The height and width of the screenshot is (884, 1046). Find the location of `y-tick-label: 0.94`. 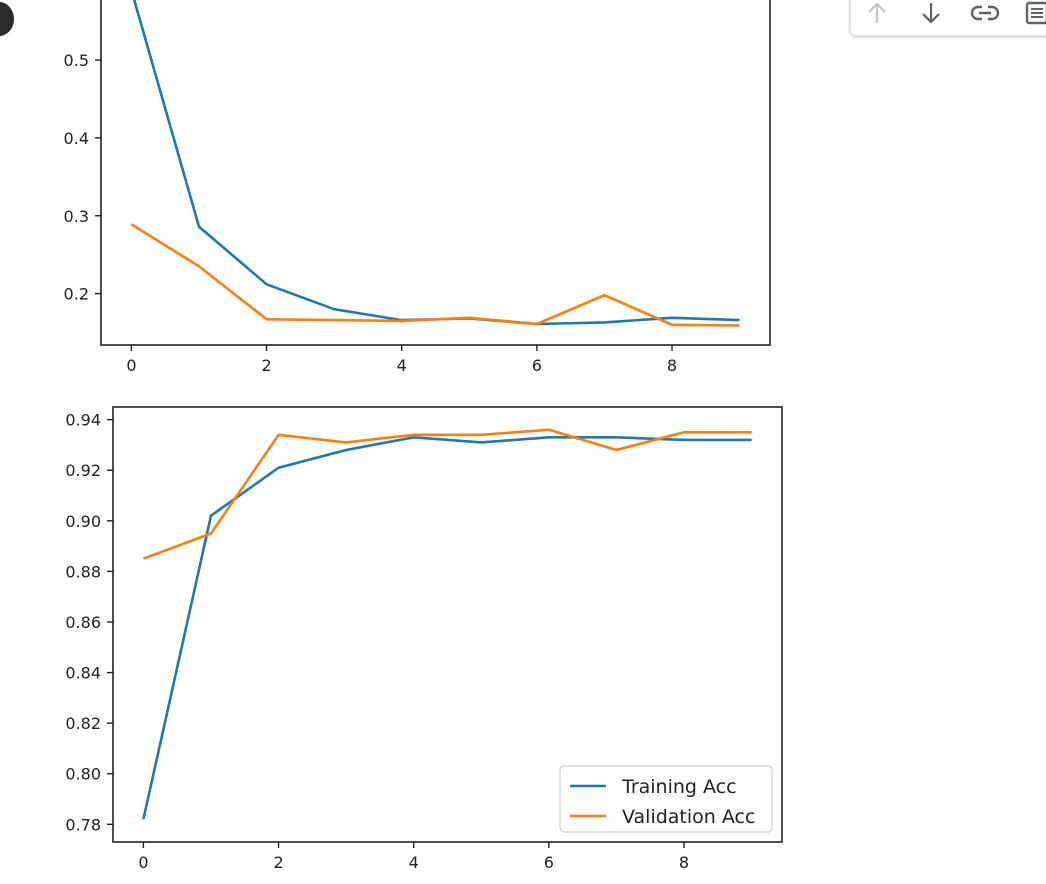

y-tick-label: 0.94 is located at coordinates (83, 420).